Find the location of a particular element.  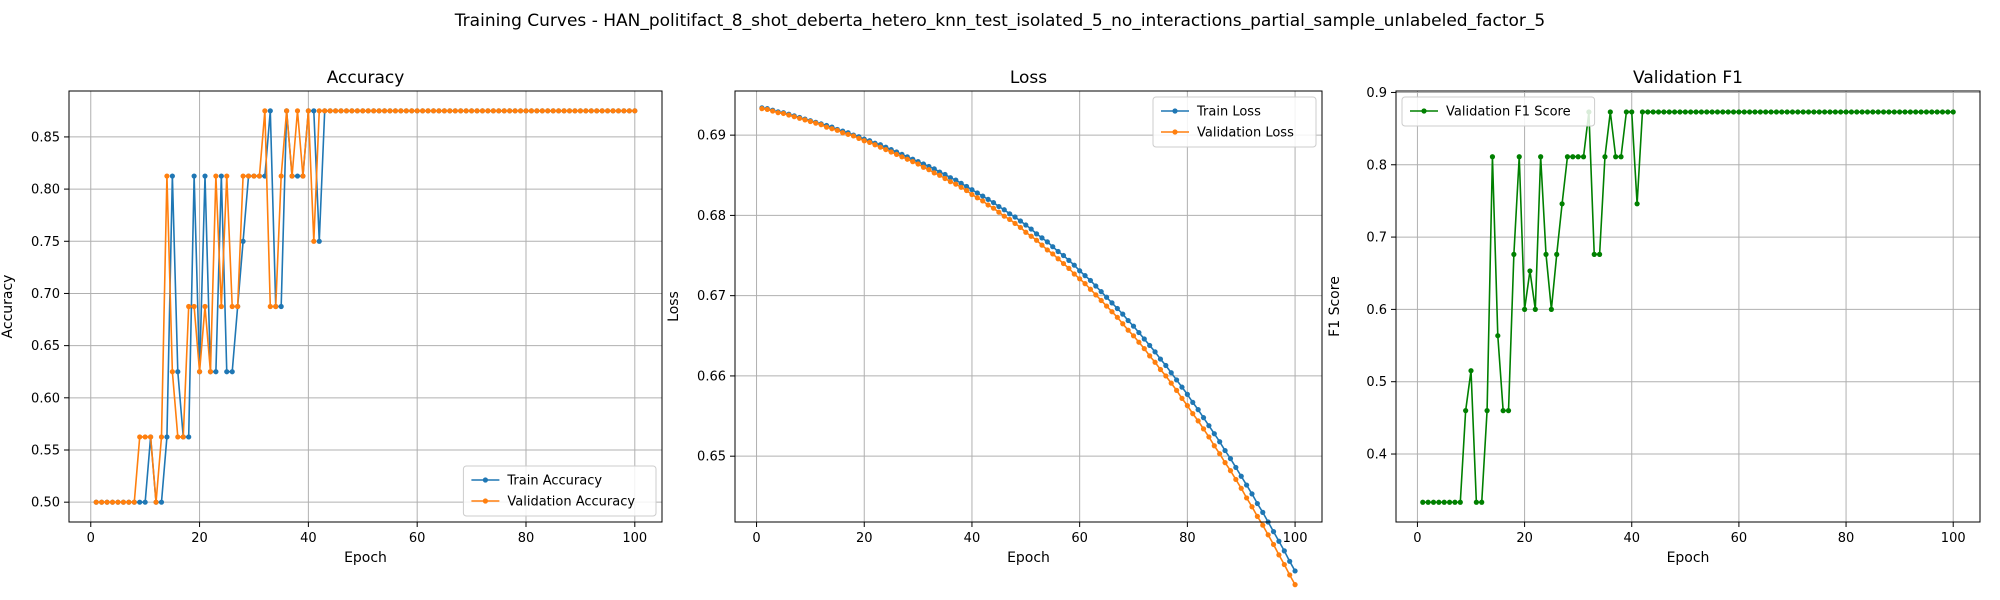

y-tick-label: 0.75 is located at coordinates (45, 242).